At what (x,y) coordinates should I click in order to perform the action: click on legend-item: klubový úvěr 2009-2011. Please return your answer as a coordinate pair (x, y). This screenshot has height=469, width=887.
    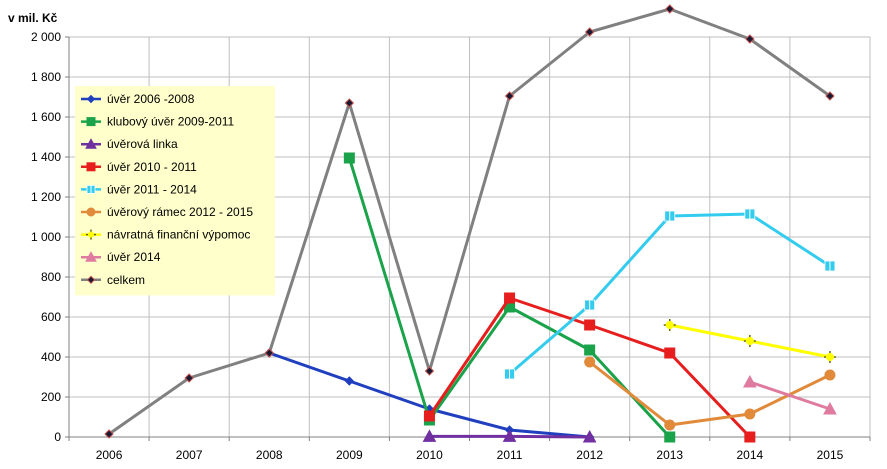
    Looking at the image, I should click on (158, 122).